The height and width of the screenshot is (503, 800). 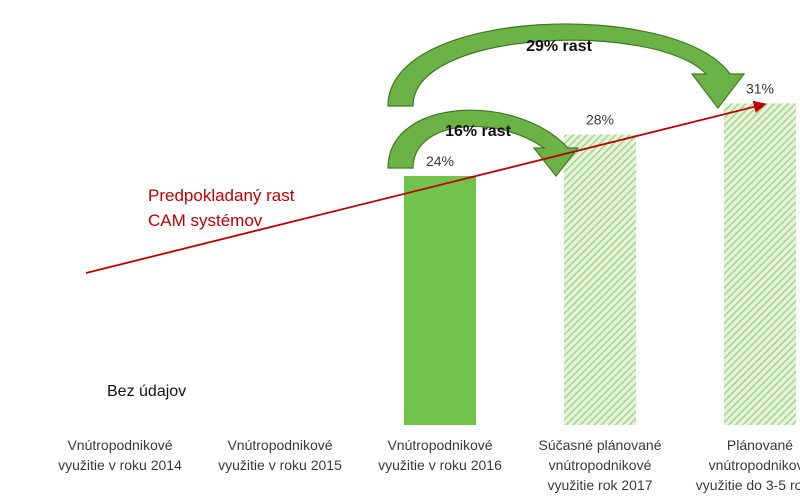 I want to click on growth-label-1: 16% rast, so click(x=478, y=131).